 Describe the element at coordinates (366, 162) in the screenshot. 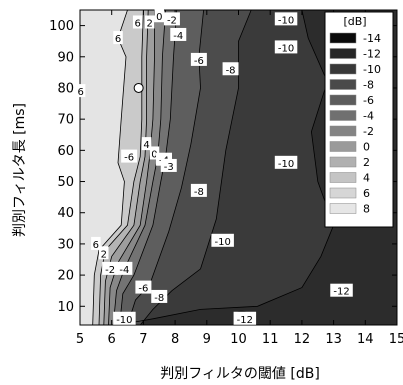

I see `legend-label: 2` at that location.